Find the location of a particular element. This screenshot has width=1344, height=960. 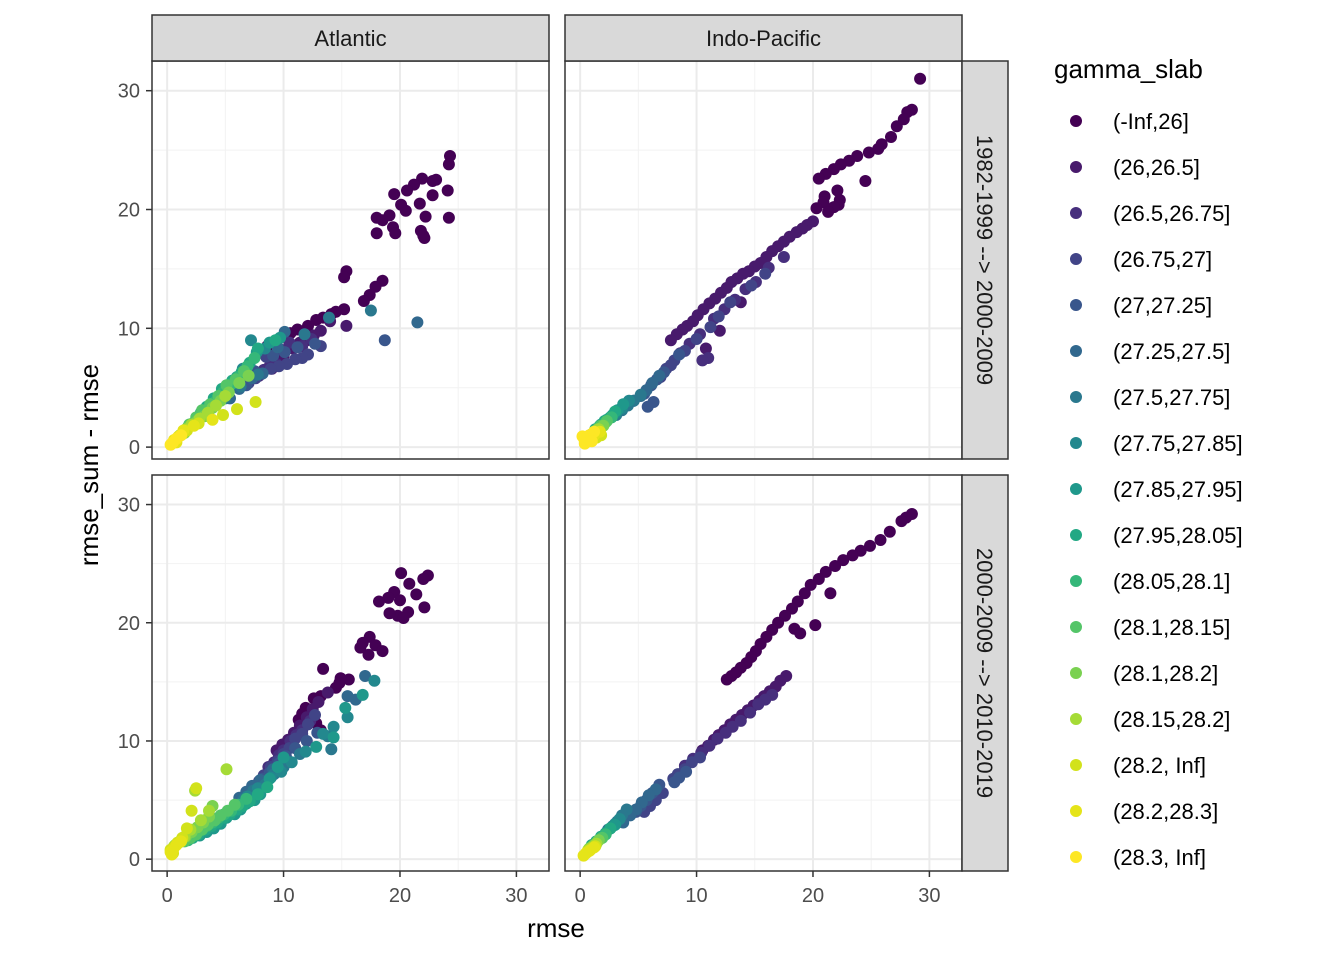

legend-label: (28.1,28.2] is located at coordinates (1165, 673).